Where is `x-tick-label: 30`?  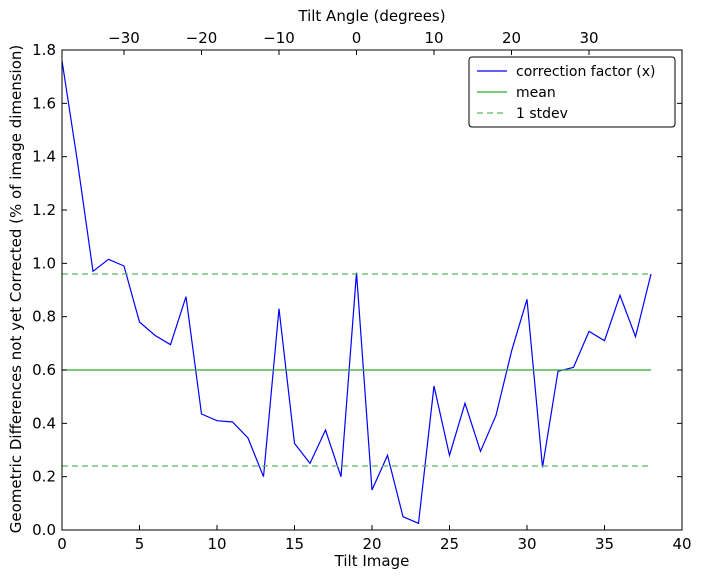 x-tick-label: 30 is located at coordinates (526, 544).